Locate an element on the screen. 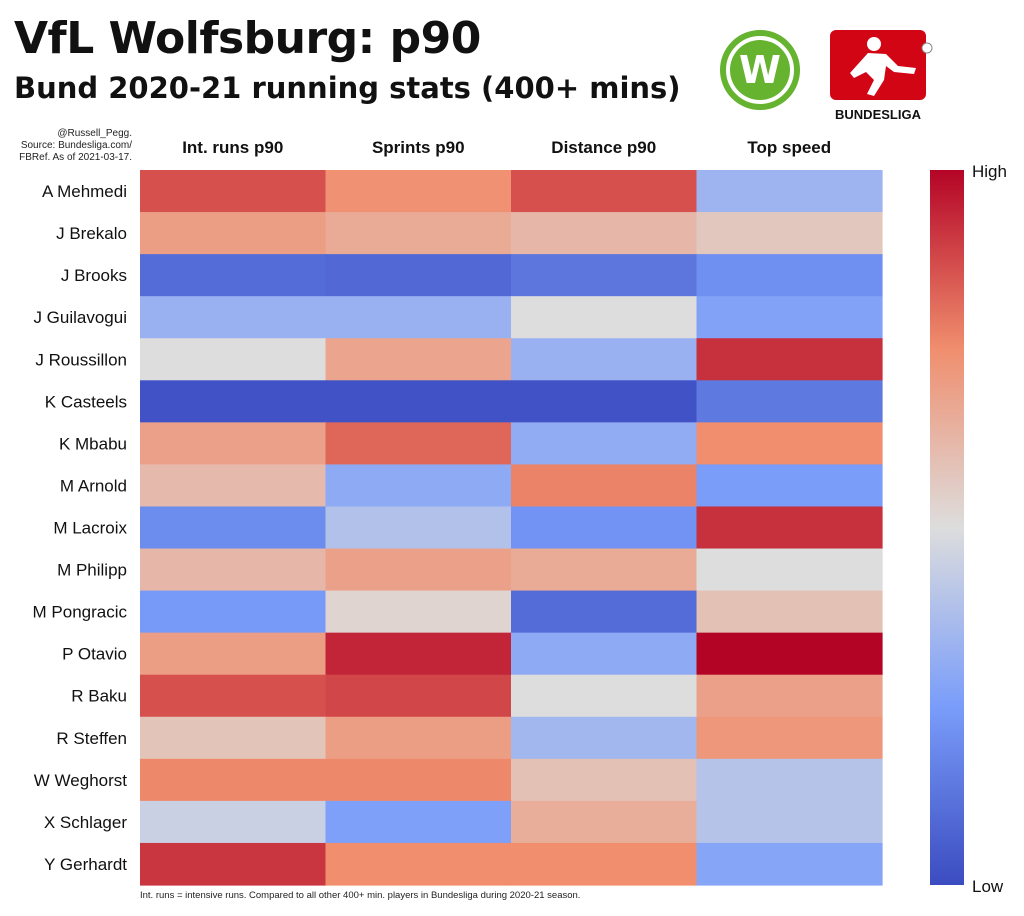  row-label: K Mbabu is located at coordinates (93, 443).